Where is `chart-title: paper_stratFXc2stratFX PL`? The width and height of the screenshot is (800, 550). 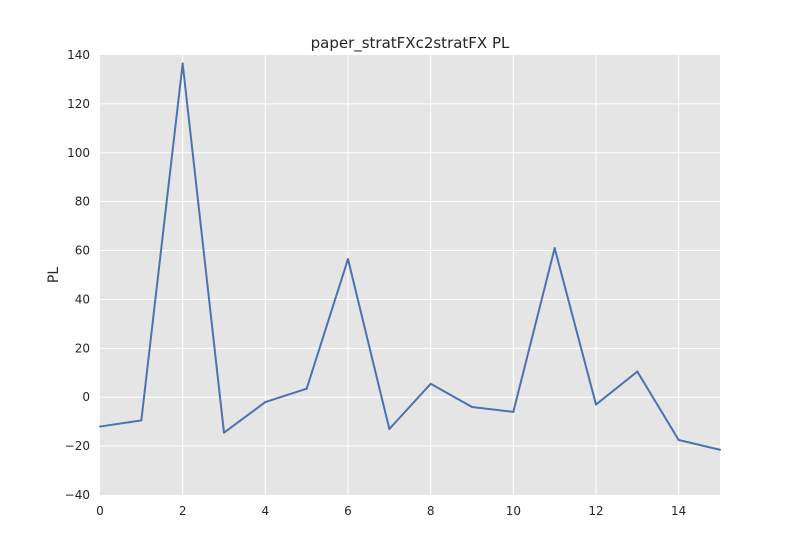
chart-title: paper_stratFXc2stratFX PL is located at coordinates (410, 43).